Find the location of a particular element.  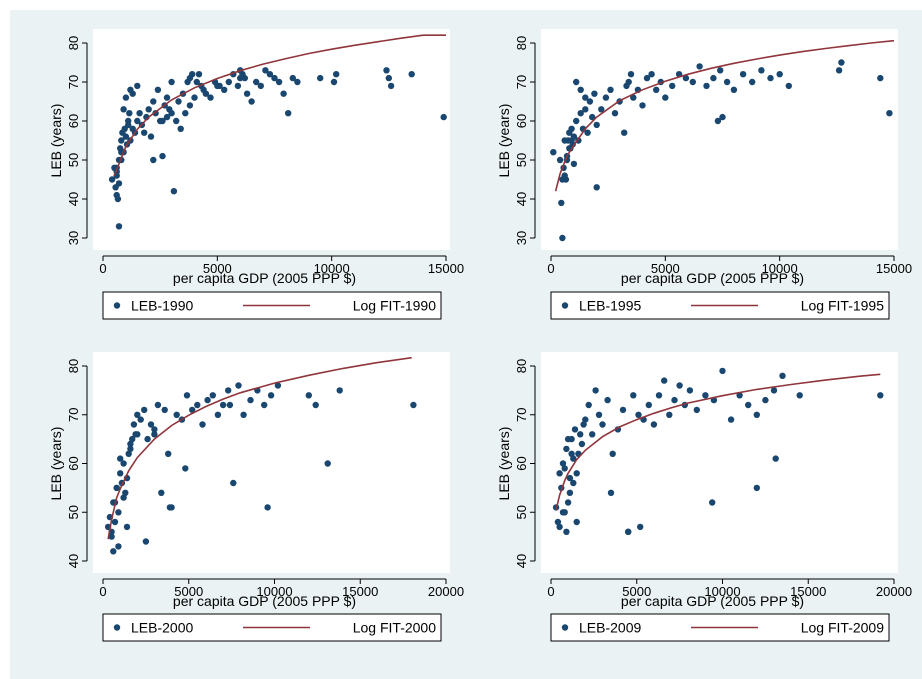

x-tick-label: 15000 is located at coordinates (446, 268).